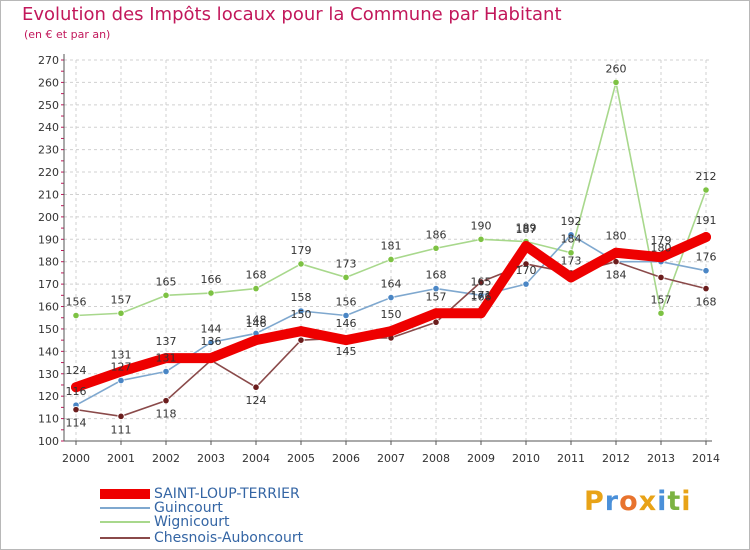 This screenshot has height=550, width=750. What do you see at coordinates (346, 351) in the screenshot?
I see `data-label-chesnois-auboncourt: 145` at bounding box center [346, 351].